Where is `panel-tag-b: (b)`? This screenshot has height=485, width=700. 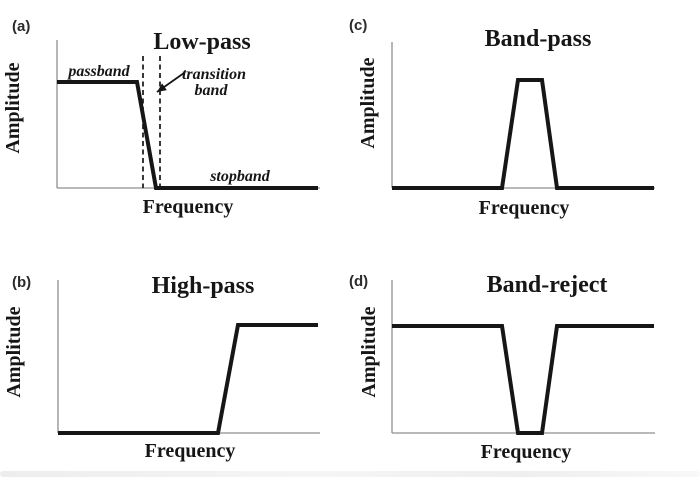
panel-tag-b: (b) is located at coordinates (21, 282).